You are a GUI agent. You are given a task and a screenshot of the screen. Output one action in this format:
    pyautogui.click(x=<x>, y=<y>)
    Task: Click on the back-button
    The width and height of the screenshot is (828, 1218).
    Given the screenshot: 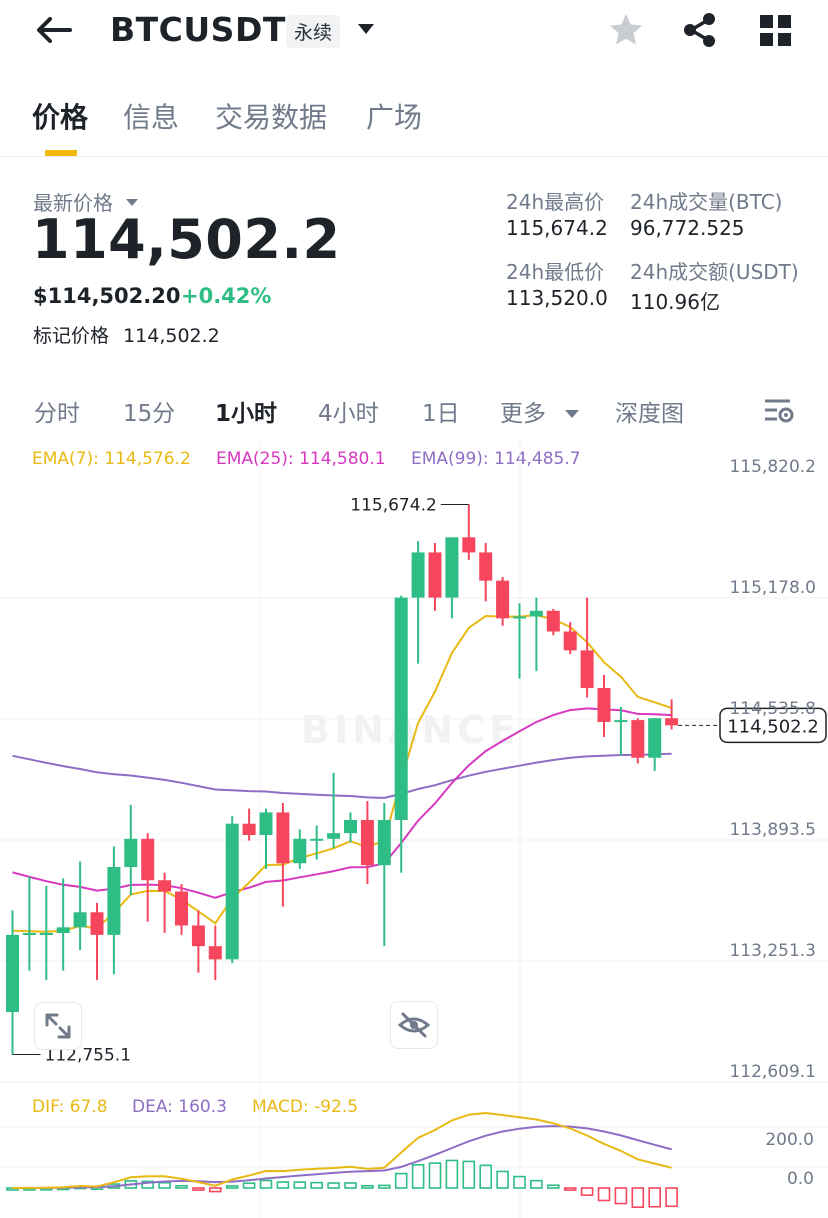 What is the action you would take?
    pyautogui.click(x=54, y=30)
    